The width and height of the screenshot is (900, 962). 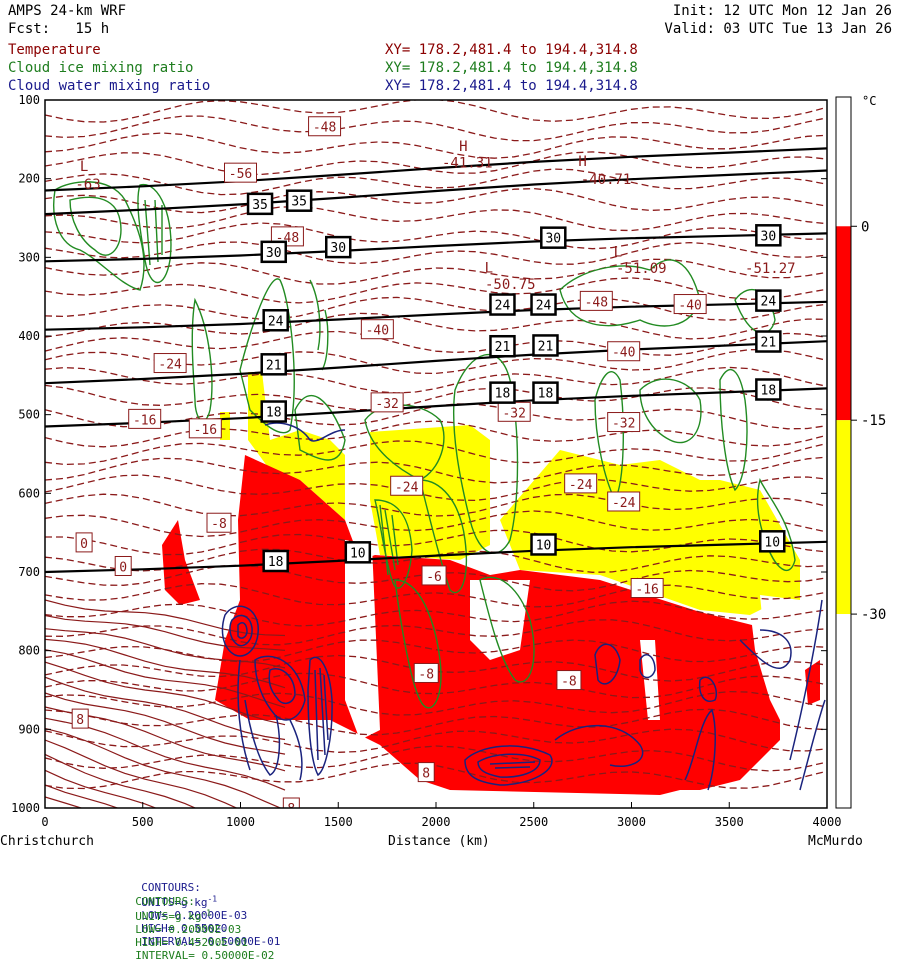 I want to click on footer-2-units: UNITS=g kg-1, so click(x=173, y=915).